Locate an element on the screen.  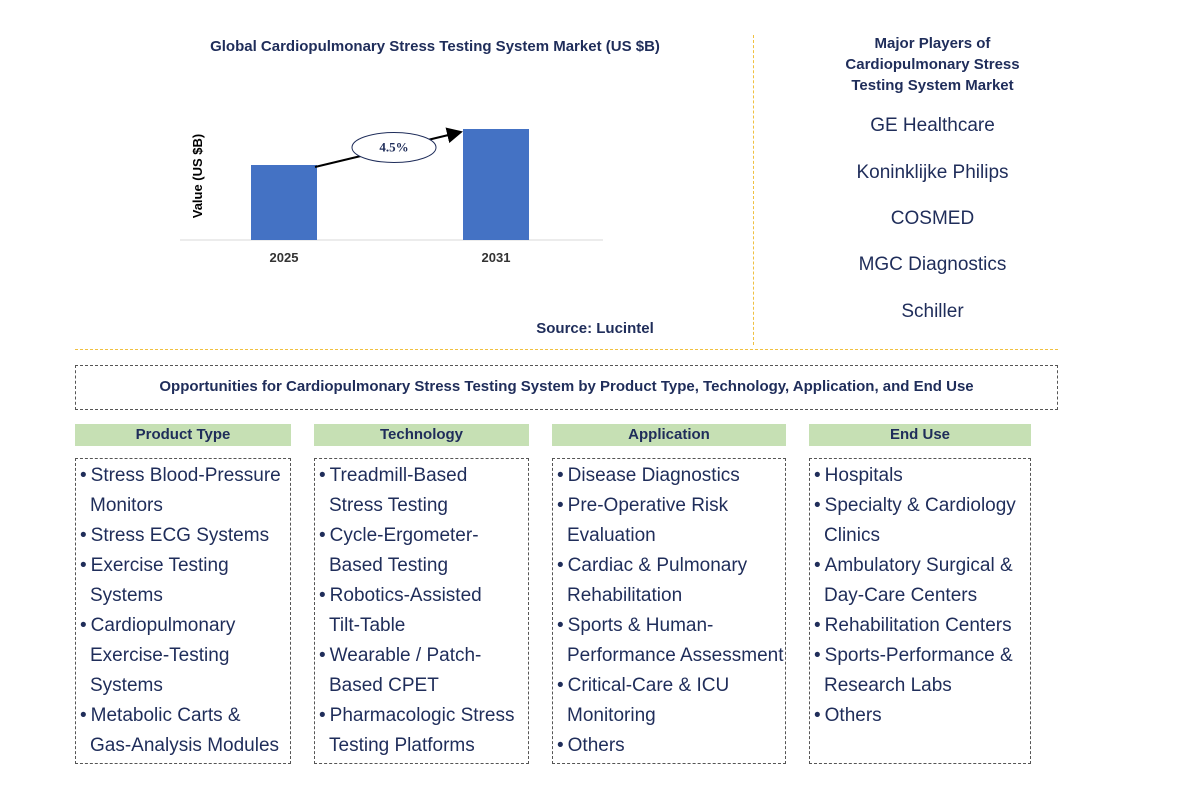
list-item: • Treadmill-Based is located at coordinates (393, 475).